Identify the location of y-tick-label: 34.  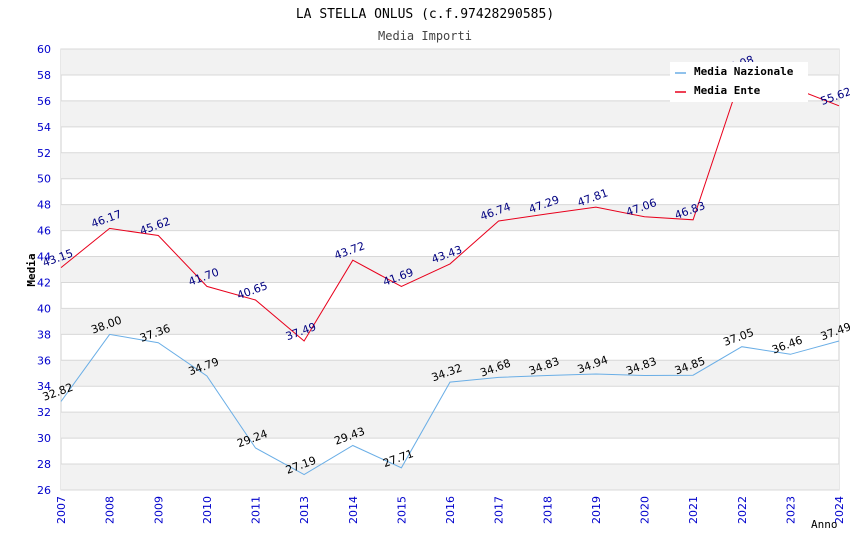
(44, 386).